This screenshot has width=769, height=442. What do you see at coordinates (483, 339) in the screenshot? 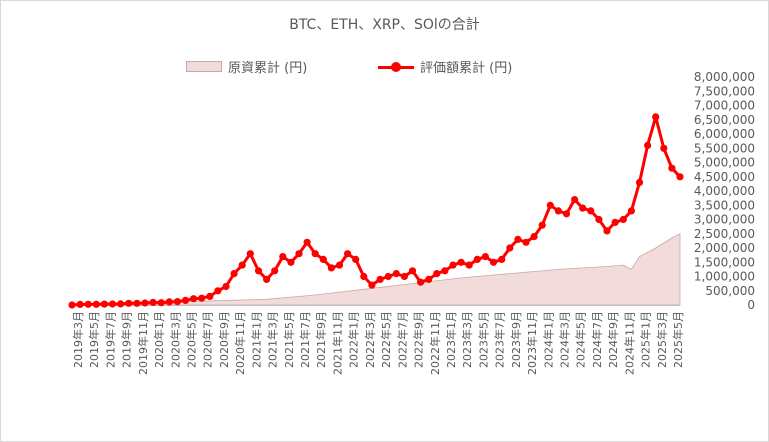
I see `x-tick-label: 2023年5月` at bounding box center [483, 339].